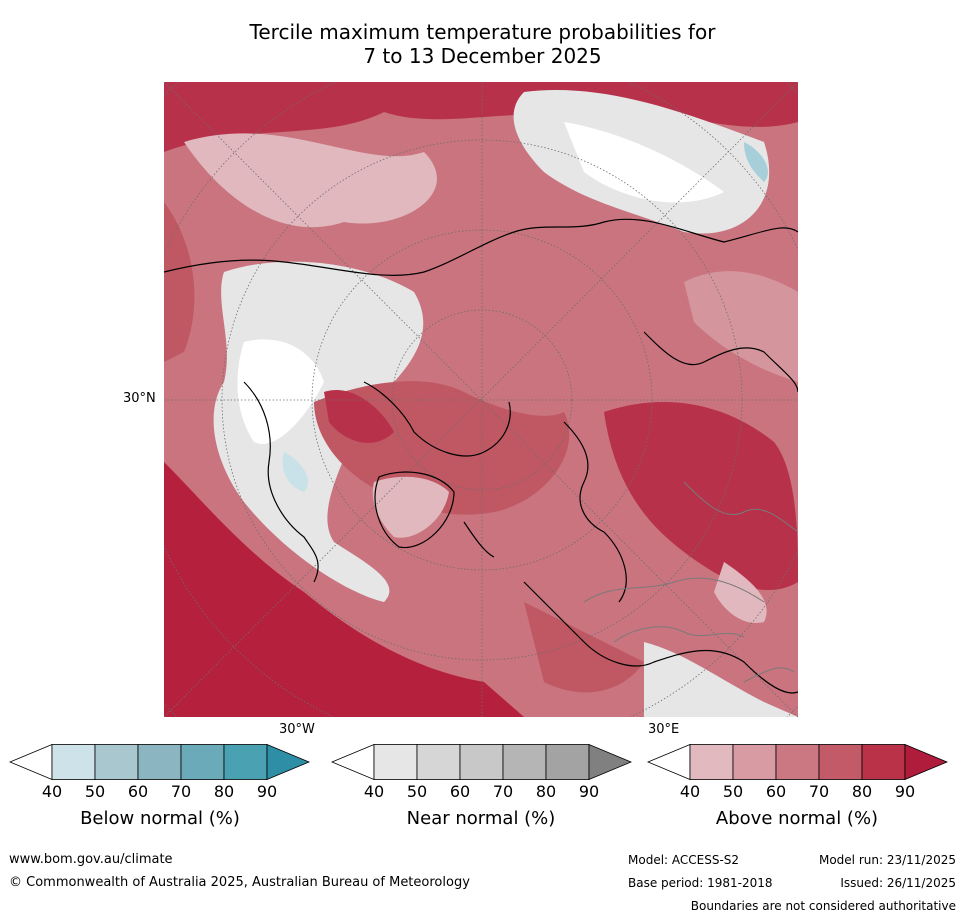 Image resolution: width=965 pixels, height=919 pixels. Describe the element at coordinates (359, 416) in the screenshot. I see `region-strong-above-baffin` at that location.